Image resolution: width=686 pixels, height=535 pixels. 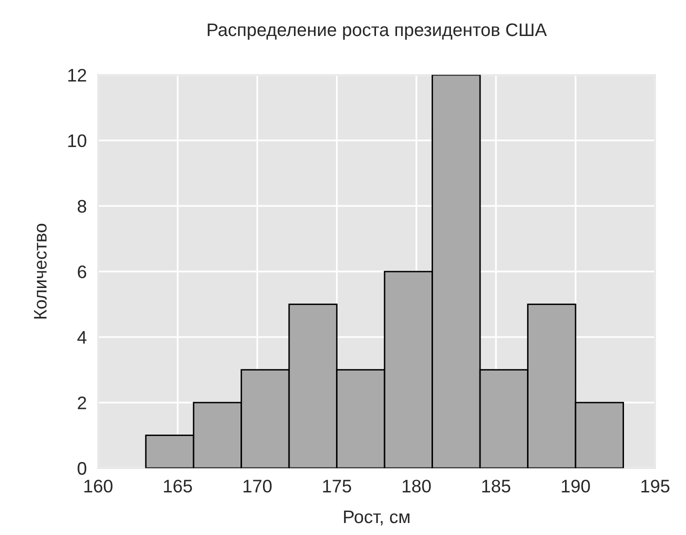 I want to click on y-tick-label: 10, so click(x=77, y=141).